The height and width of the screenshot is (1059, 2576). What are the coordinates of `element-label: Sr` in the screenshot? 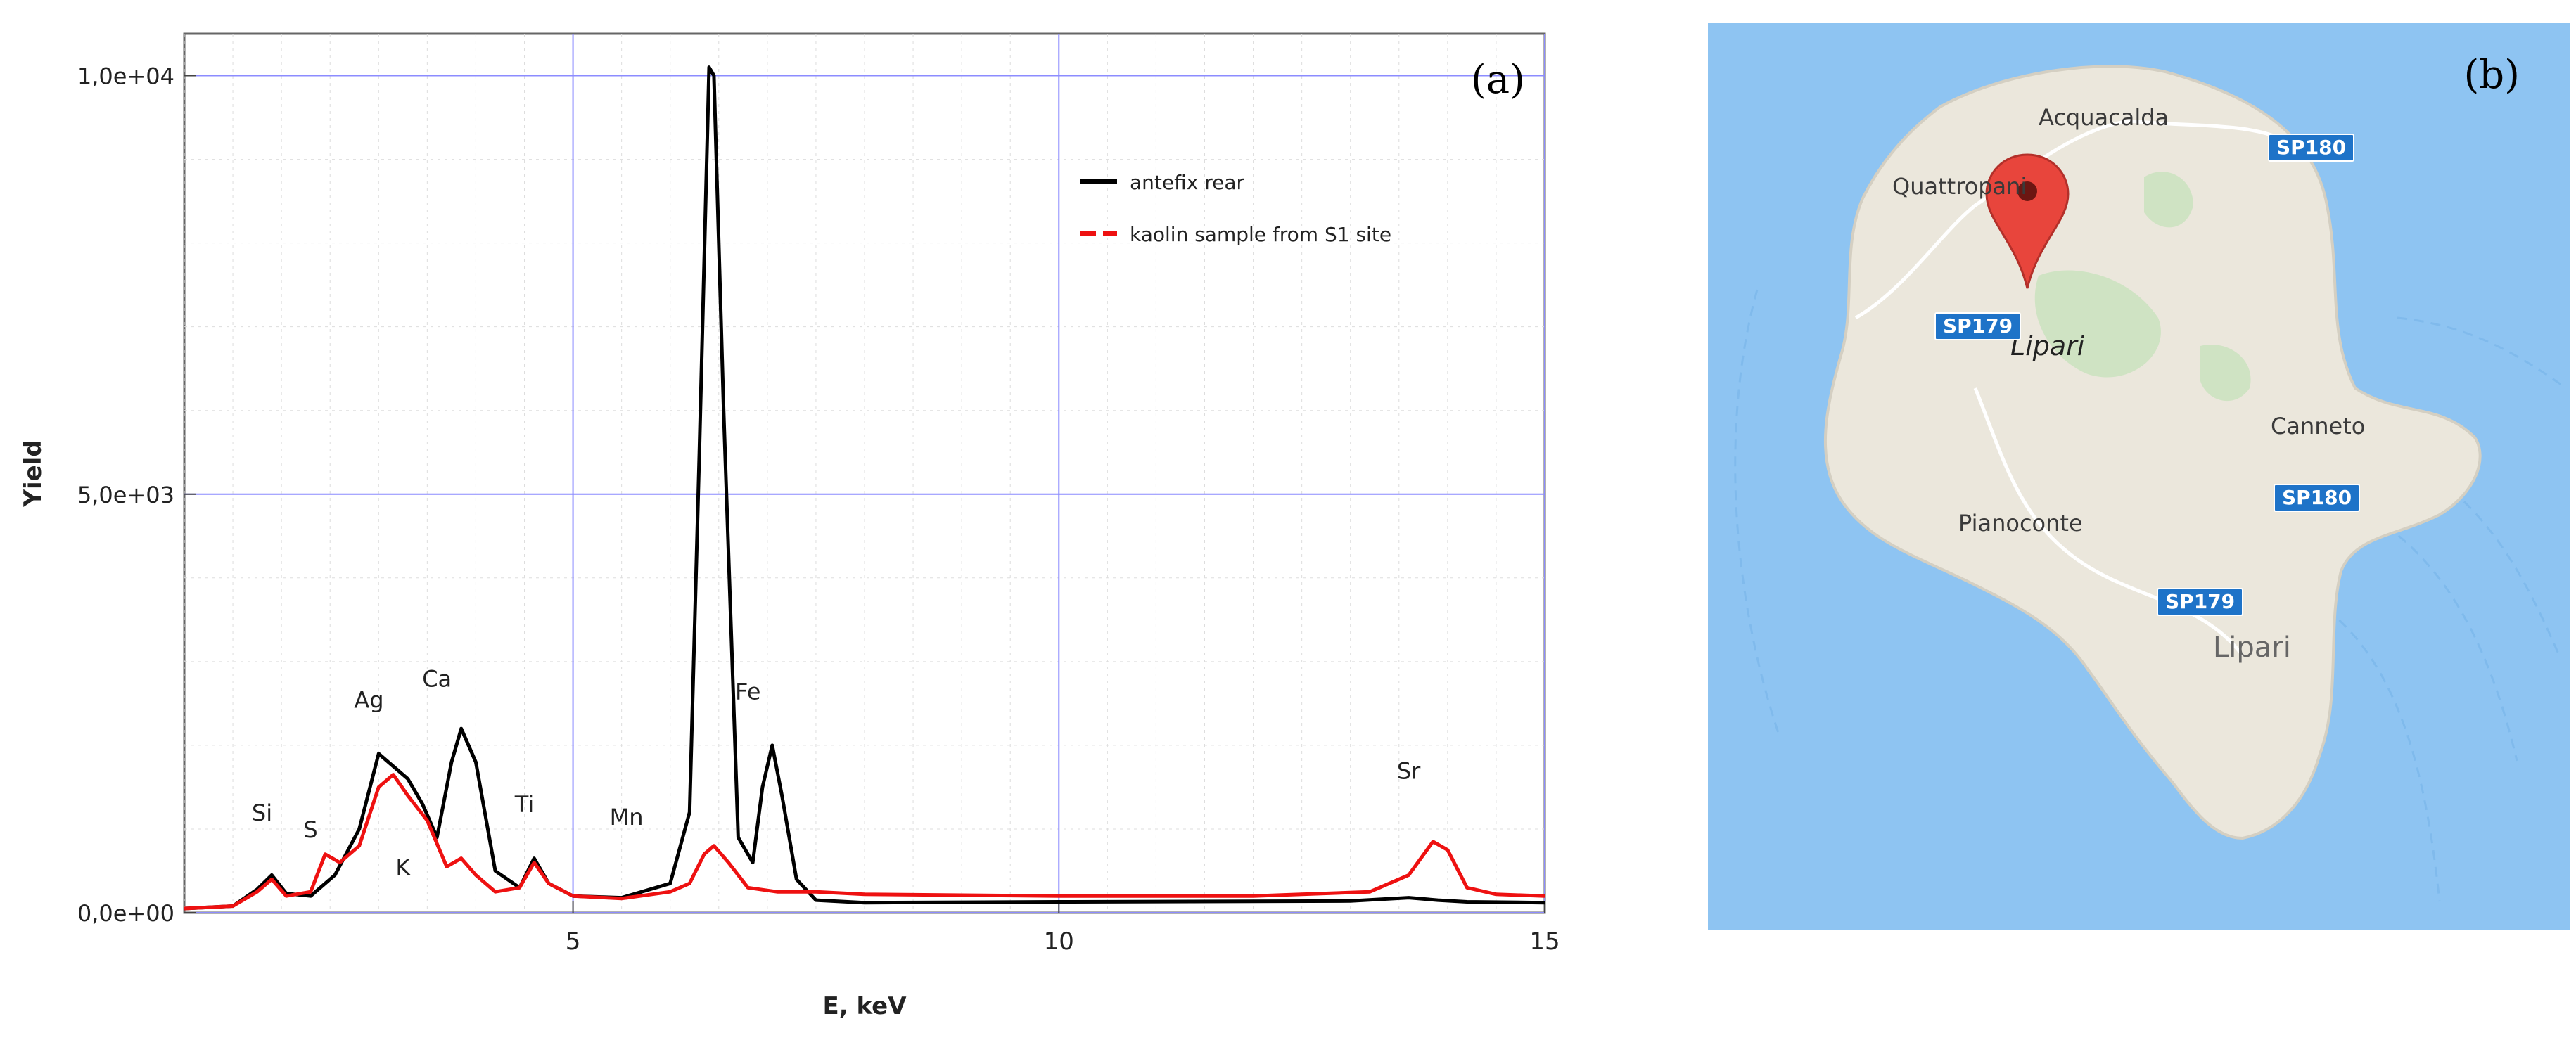 It's located at (1409, 771).